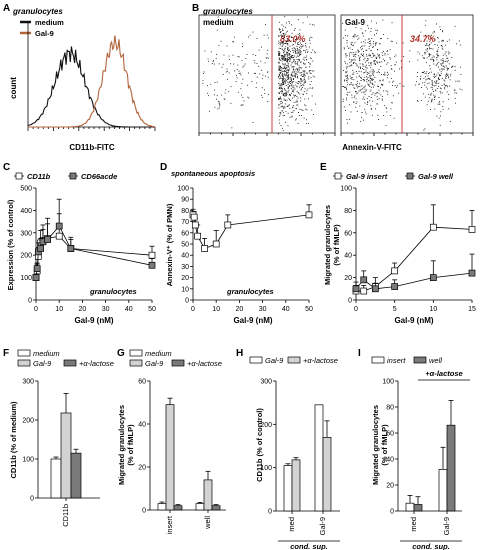  What do you see at coordinates (423, 39) in the screenshot?
I see `gate-percent-gal9: 34.7%` at bounding box center [423, 39].